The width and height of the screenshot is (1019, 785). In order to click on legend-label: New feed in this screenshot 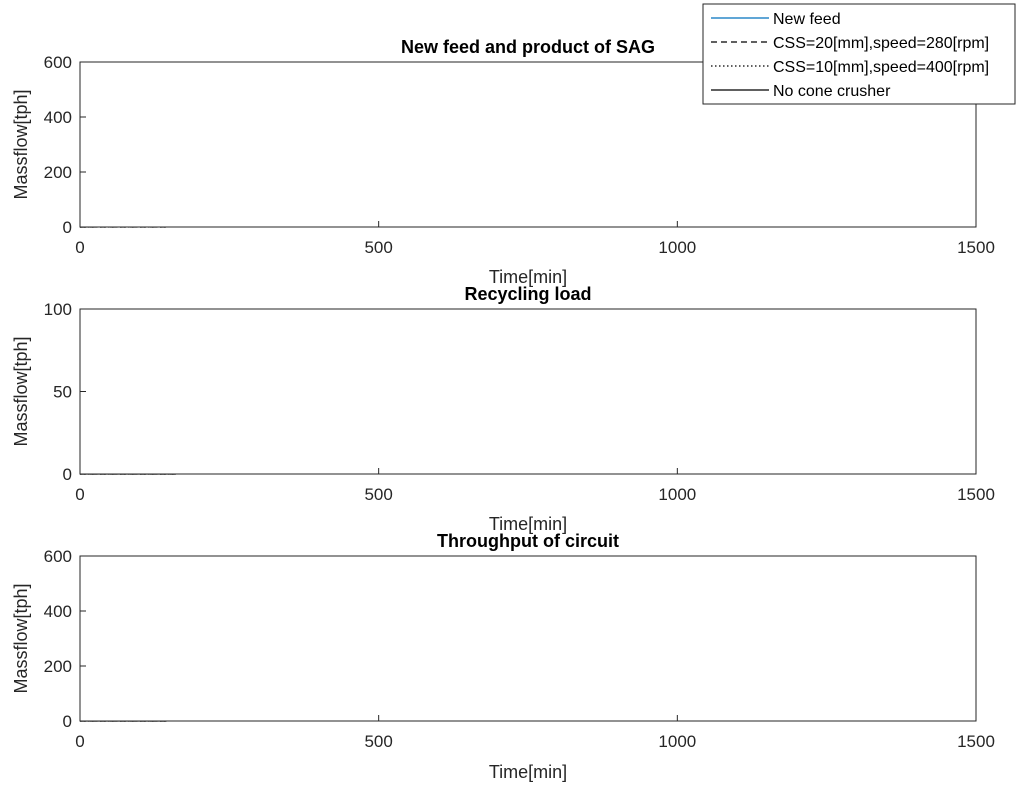, I will do `click(807, 19)`.